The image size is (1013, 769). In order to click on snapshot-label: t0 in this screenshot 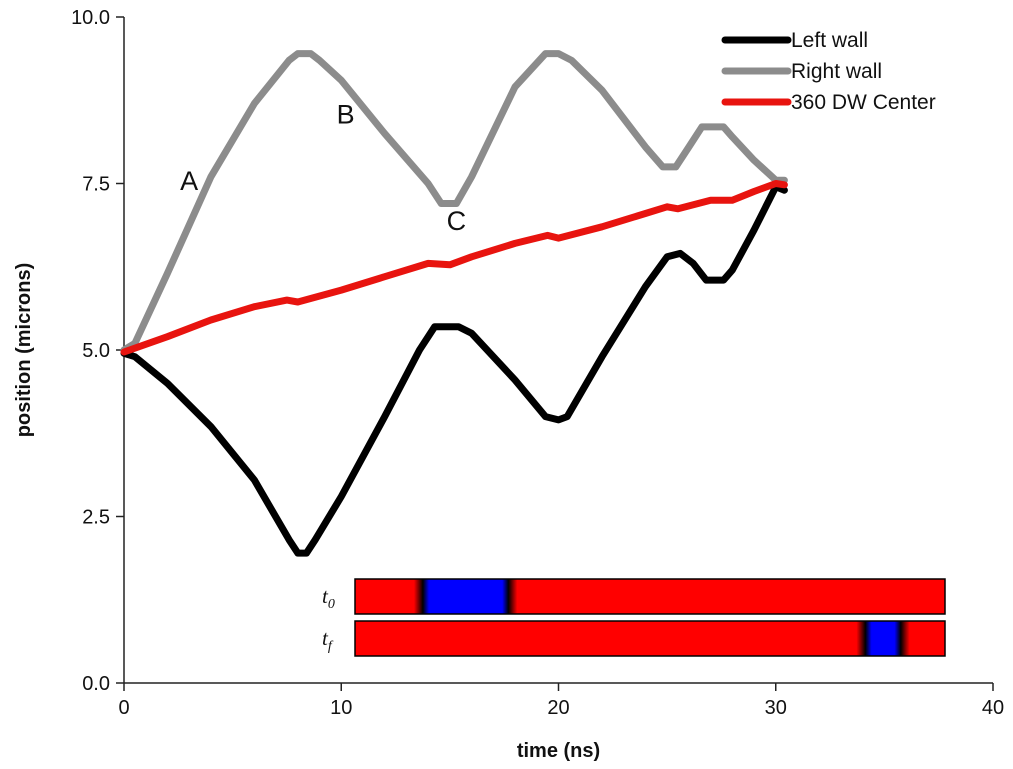, I will do `click(328, 598)`.